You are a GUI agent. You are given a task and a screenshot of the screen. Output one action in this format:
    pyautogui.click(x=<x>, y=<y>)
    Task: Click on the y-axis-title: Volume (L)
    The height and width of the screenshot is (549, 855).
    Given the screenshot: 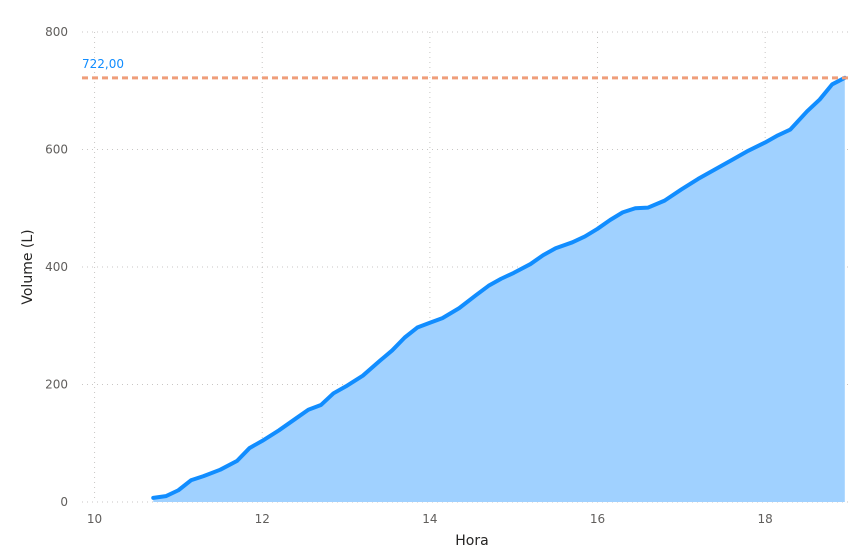 What is the action you would take?
    pyautogui.click(x=28, y=266)
    